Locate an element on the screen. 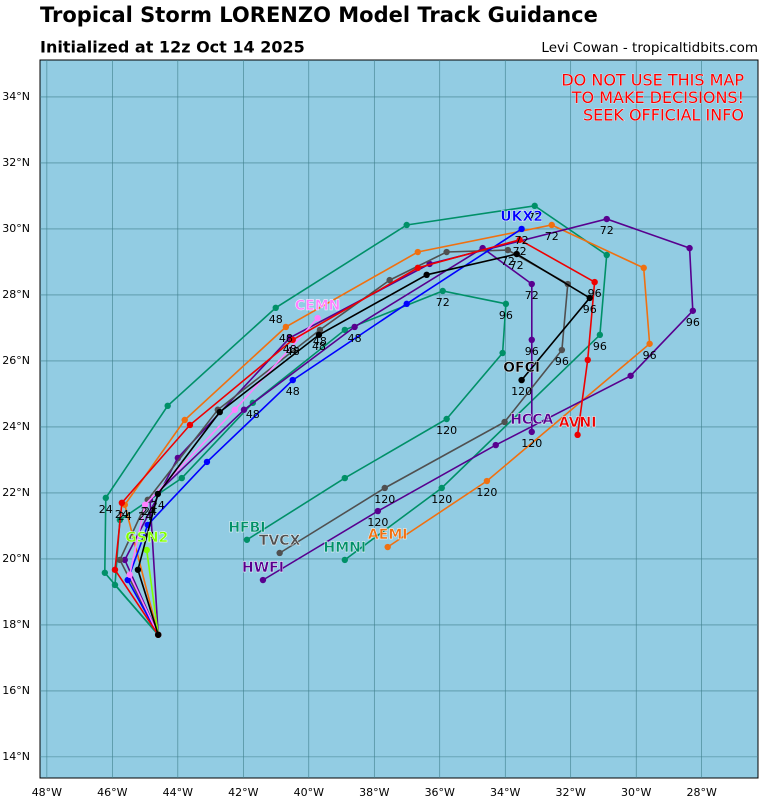 This screenshot has height=805, width=768. y-tick-label: 32°N is located at coordinates (16, 162).